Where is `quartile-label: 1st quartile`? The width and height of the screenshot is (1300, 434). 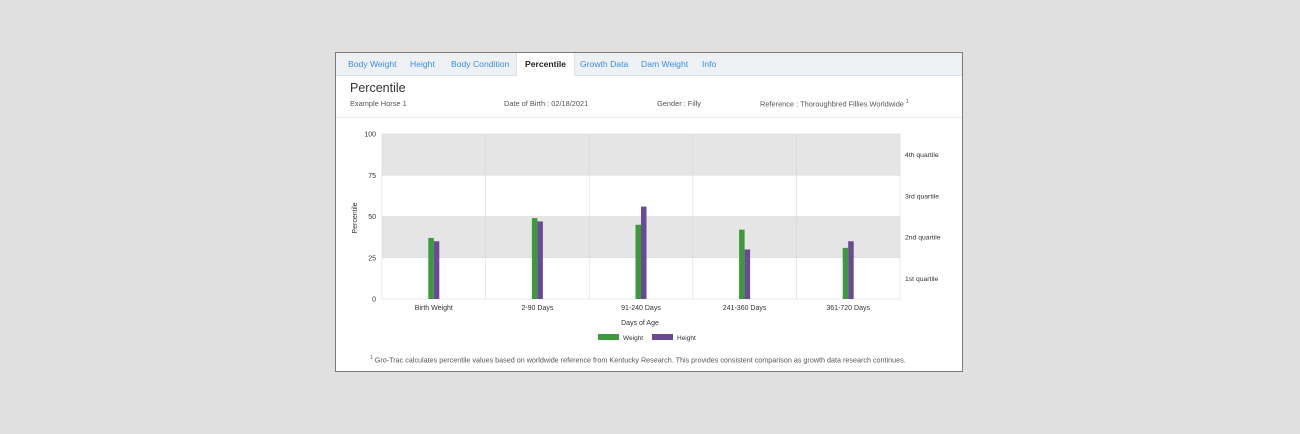 quartile-label: 1st quartile is located at coordinates (921, 279).